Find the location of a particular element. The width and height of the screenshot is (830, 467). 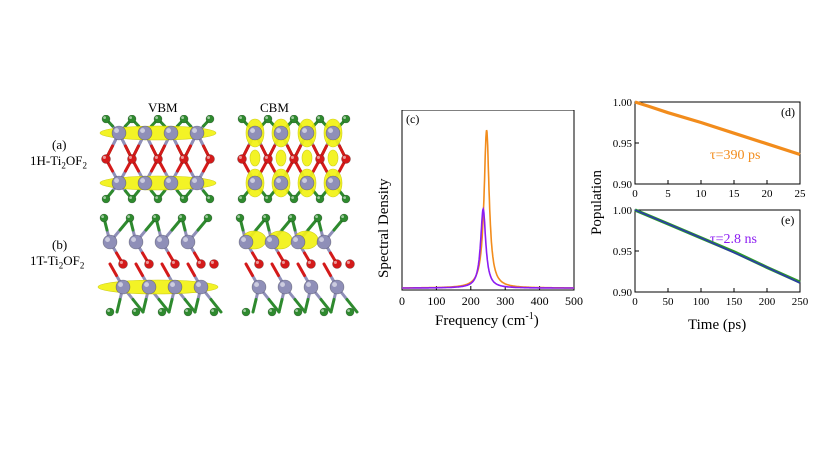

chart-d-xtick-label: 20 is located at coordinates (768, 194).